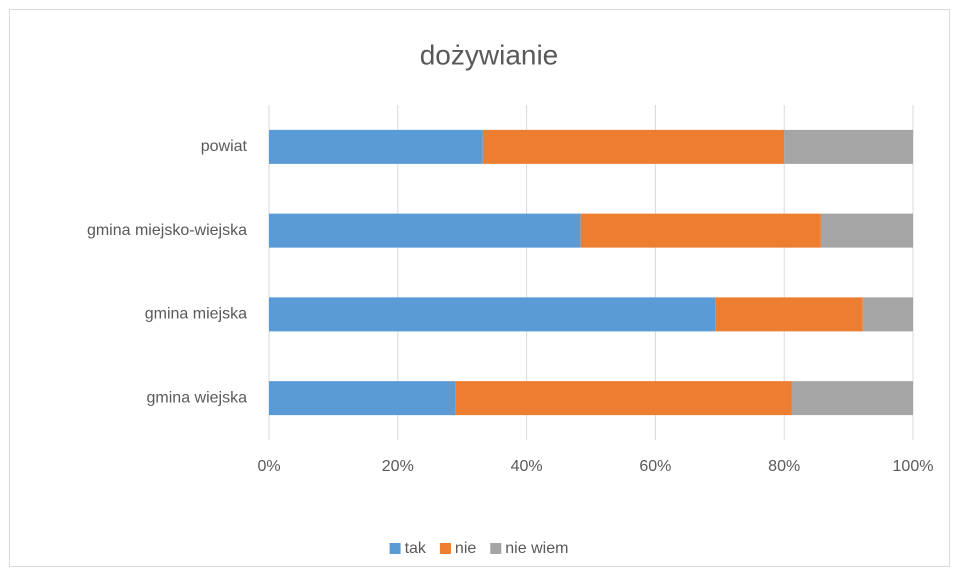 The height and width of the screenshot is (576, 959). What do you see at coordinates (398, 466) in the screenshot?
I see `x-tick-label: 20%` at bounding box center [398, 466].